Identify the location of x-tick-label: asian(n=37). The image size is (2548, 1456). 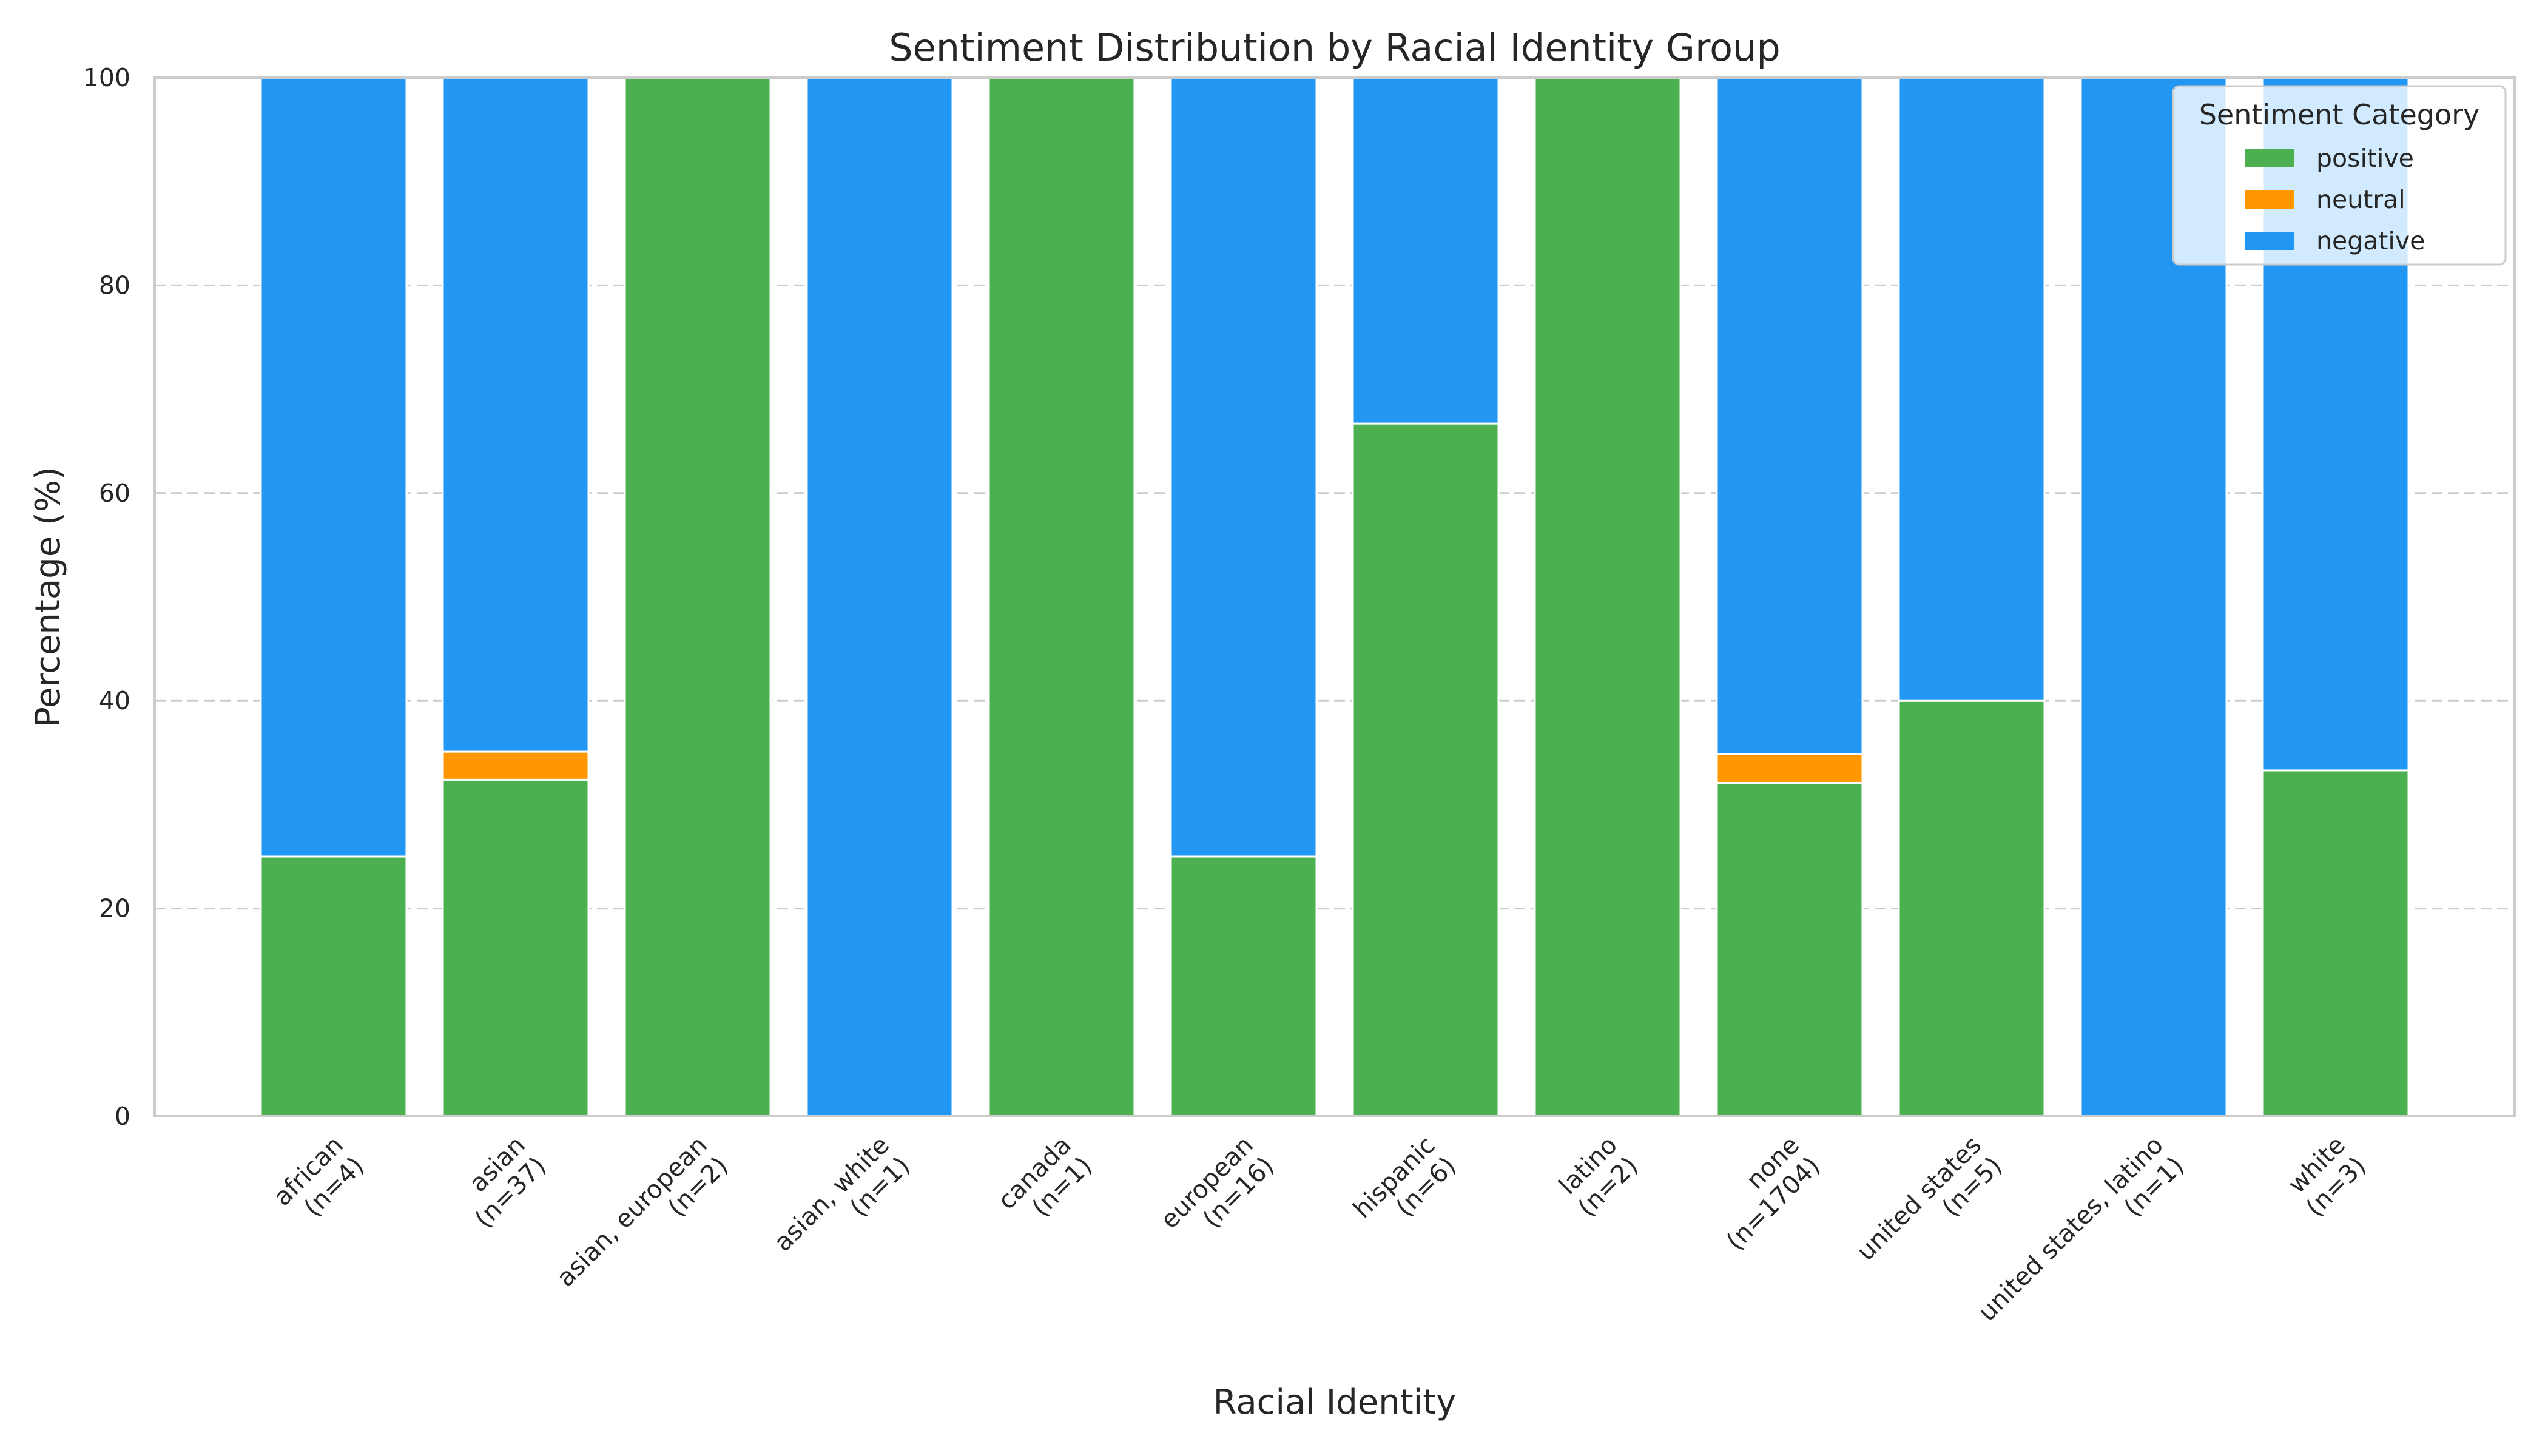
(499, 1181).